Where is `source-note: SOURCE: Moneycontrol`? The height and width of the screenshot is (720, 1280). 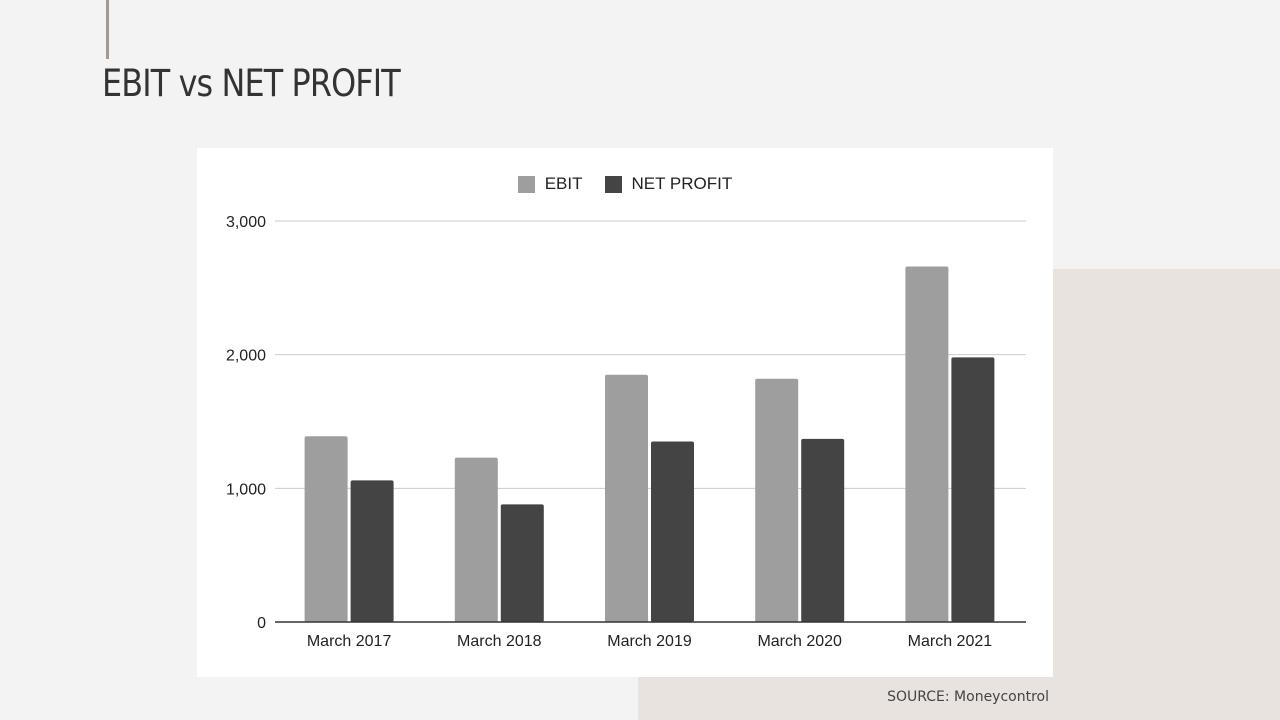 source-note: SOURCE: Moneycontrol is located at coordinates (968, 697).